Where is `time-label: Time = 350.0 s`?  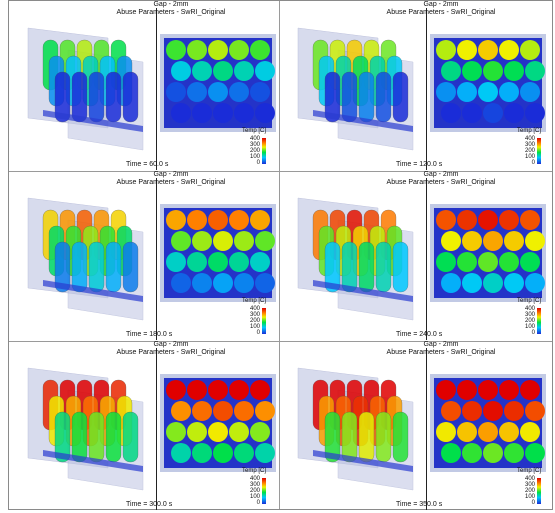 time-label: Time = 350.0 s is located at coordinates (419, 504).